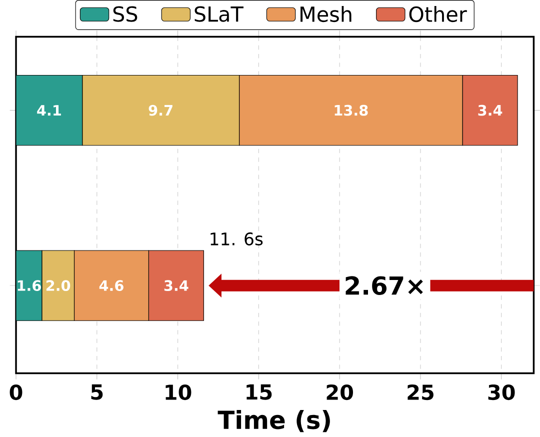  What do you see at coordinates (29, 286) in the screenshot?
I see `data-label: 1.6` at bounding box center [29, 286].